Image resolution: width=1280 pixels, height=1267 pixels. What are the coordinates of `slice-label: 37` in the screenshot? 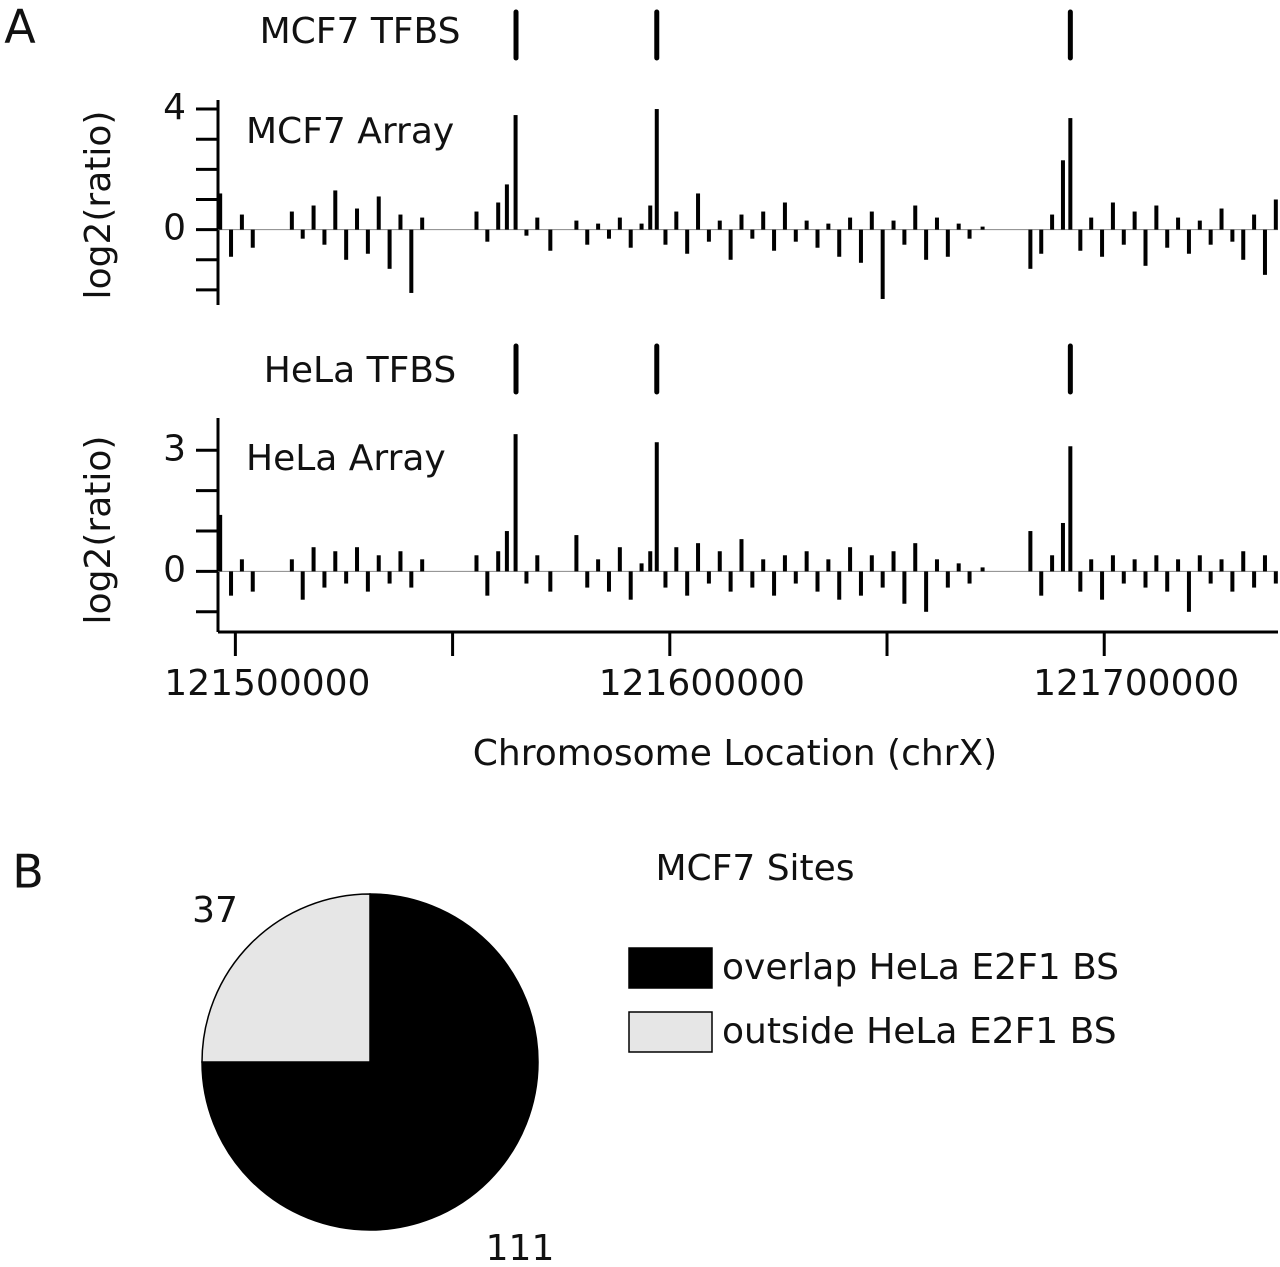 It's located at (215, 910).